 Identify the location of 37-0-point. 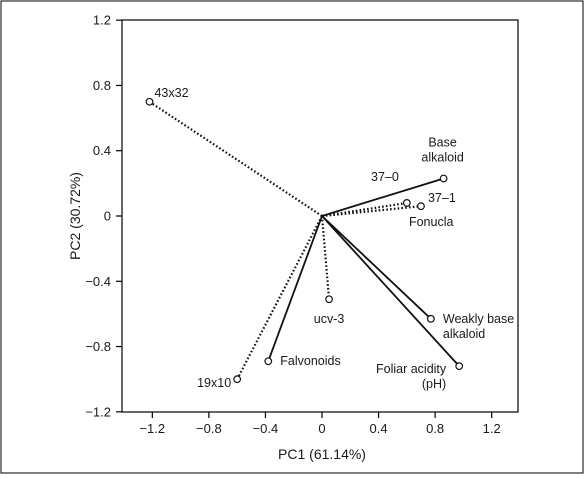
(406, 203).